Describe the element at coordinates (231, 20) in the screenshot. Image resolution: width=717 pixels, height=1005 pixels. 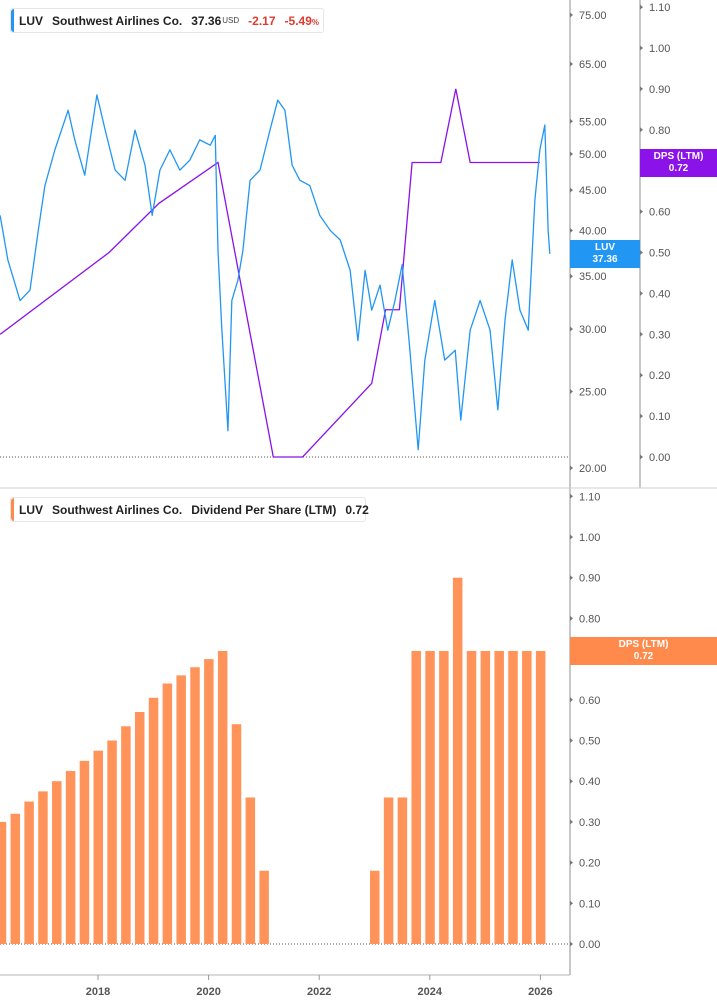
I see `legend-currency: USD` at that location.